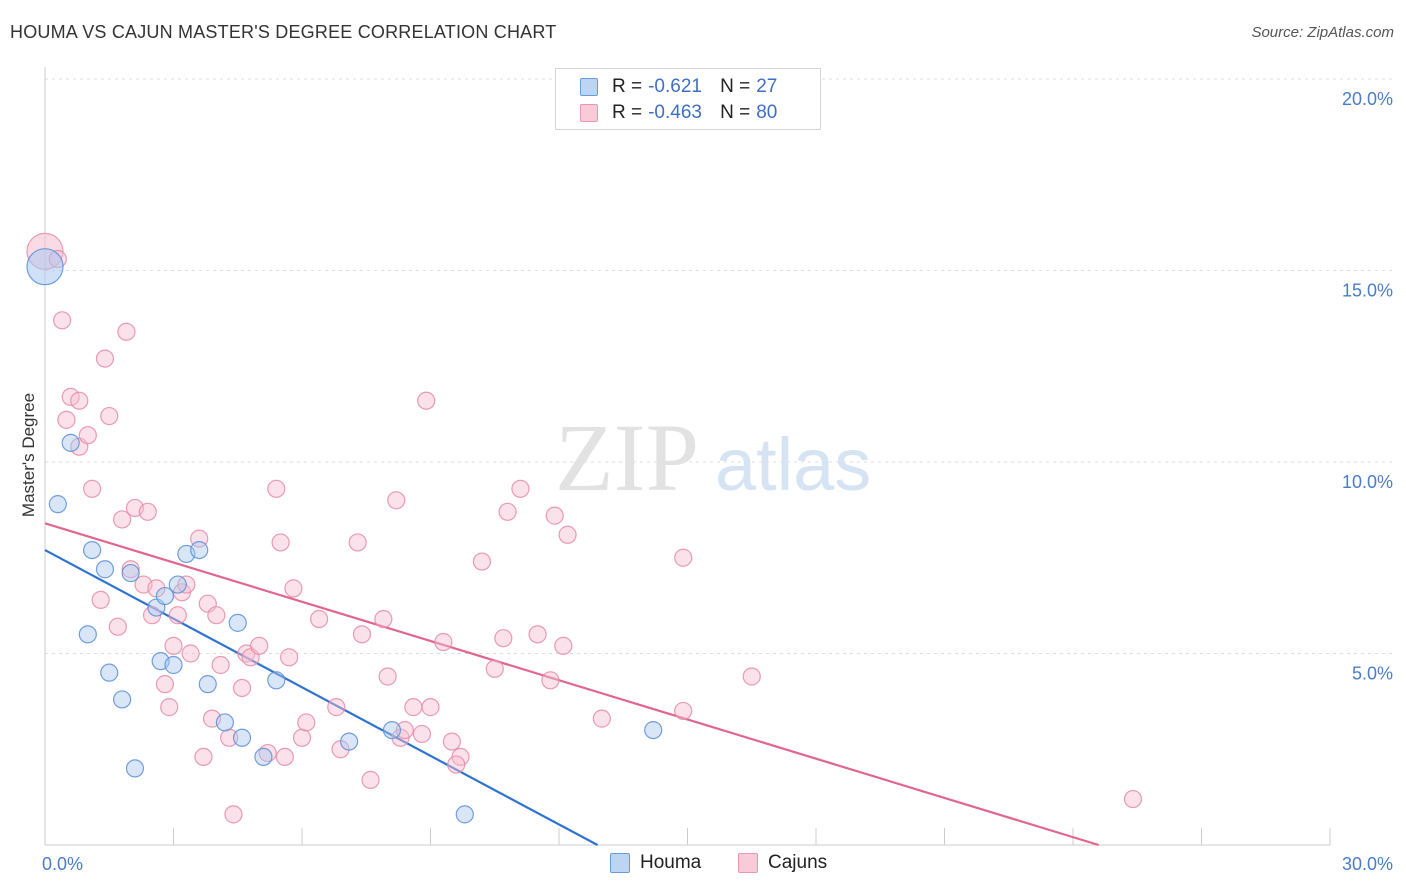 This screenshot has width=1406, height=892. Describe the element at coordinates (321, 697) in the screenshot. I see `houma-trend-line` at that location.